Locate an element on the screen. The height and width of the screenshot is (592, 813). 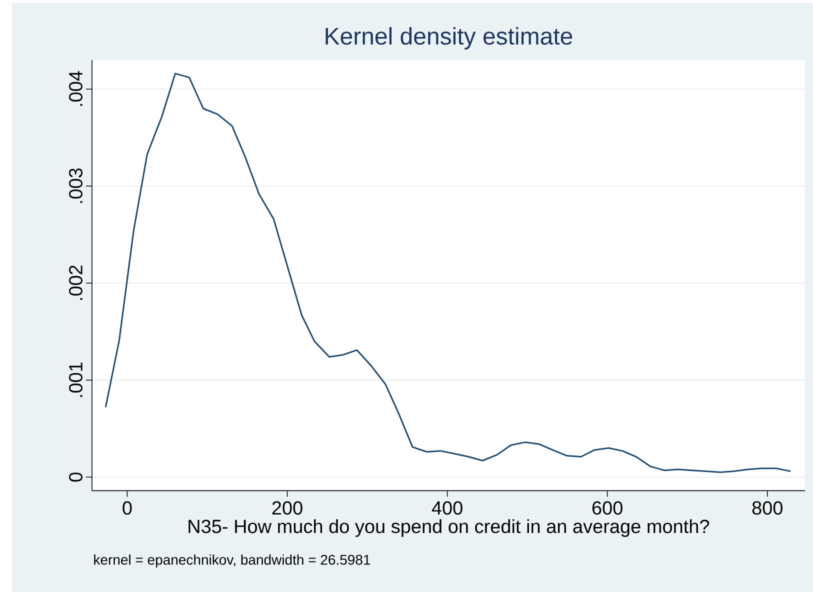
y-tick-label: .001 is located at coordinates (75, 379).